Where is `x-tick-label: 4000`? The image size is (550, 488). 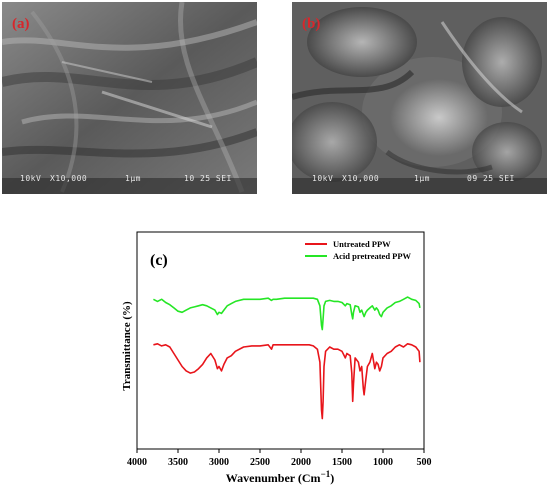
x-tick-label: 4000 is located at coordinates (137, 462).